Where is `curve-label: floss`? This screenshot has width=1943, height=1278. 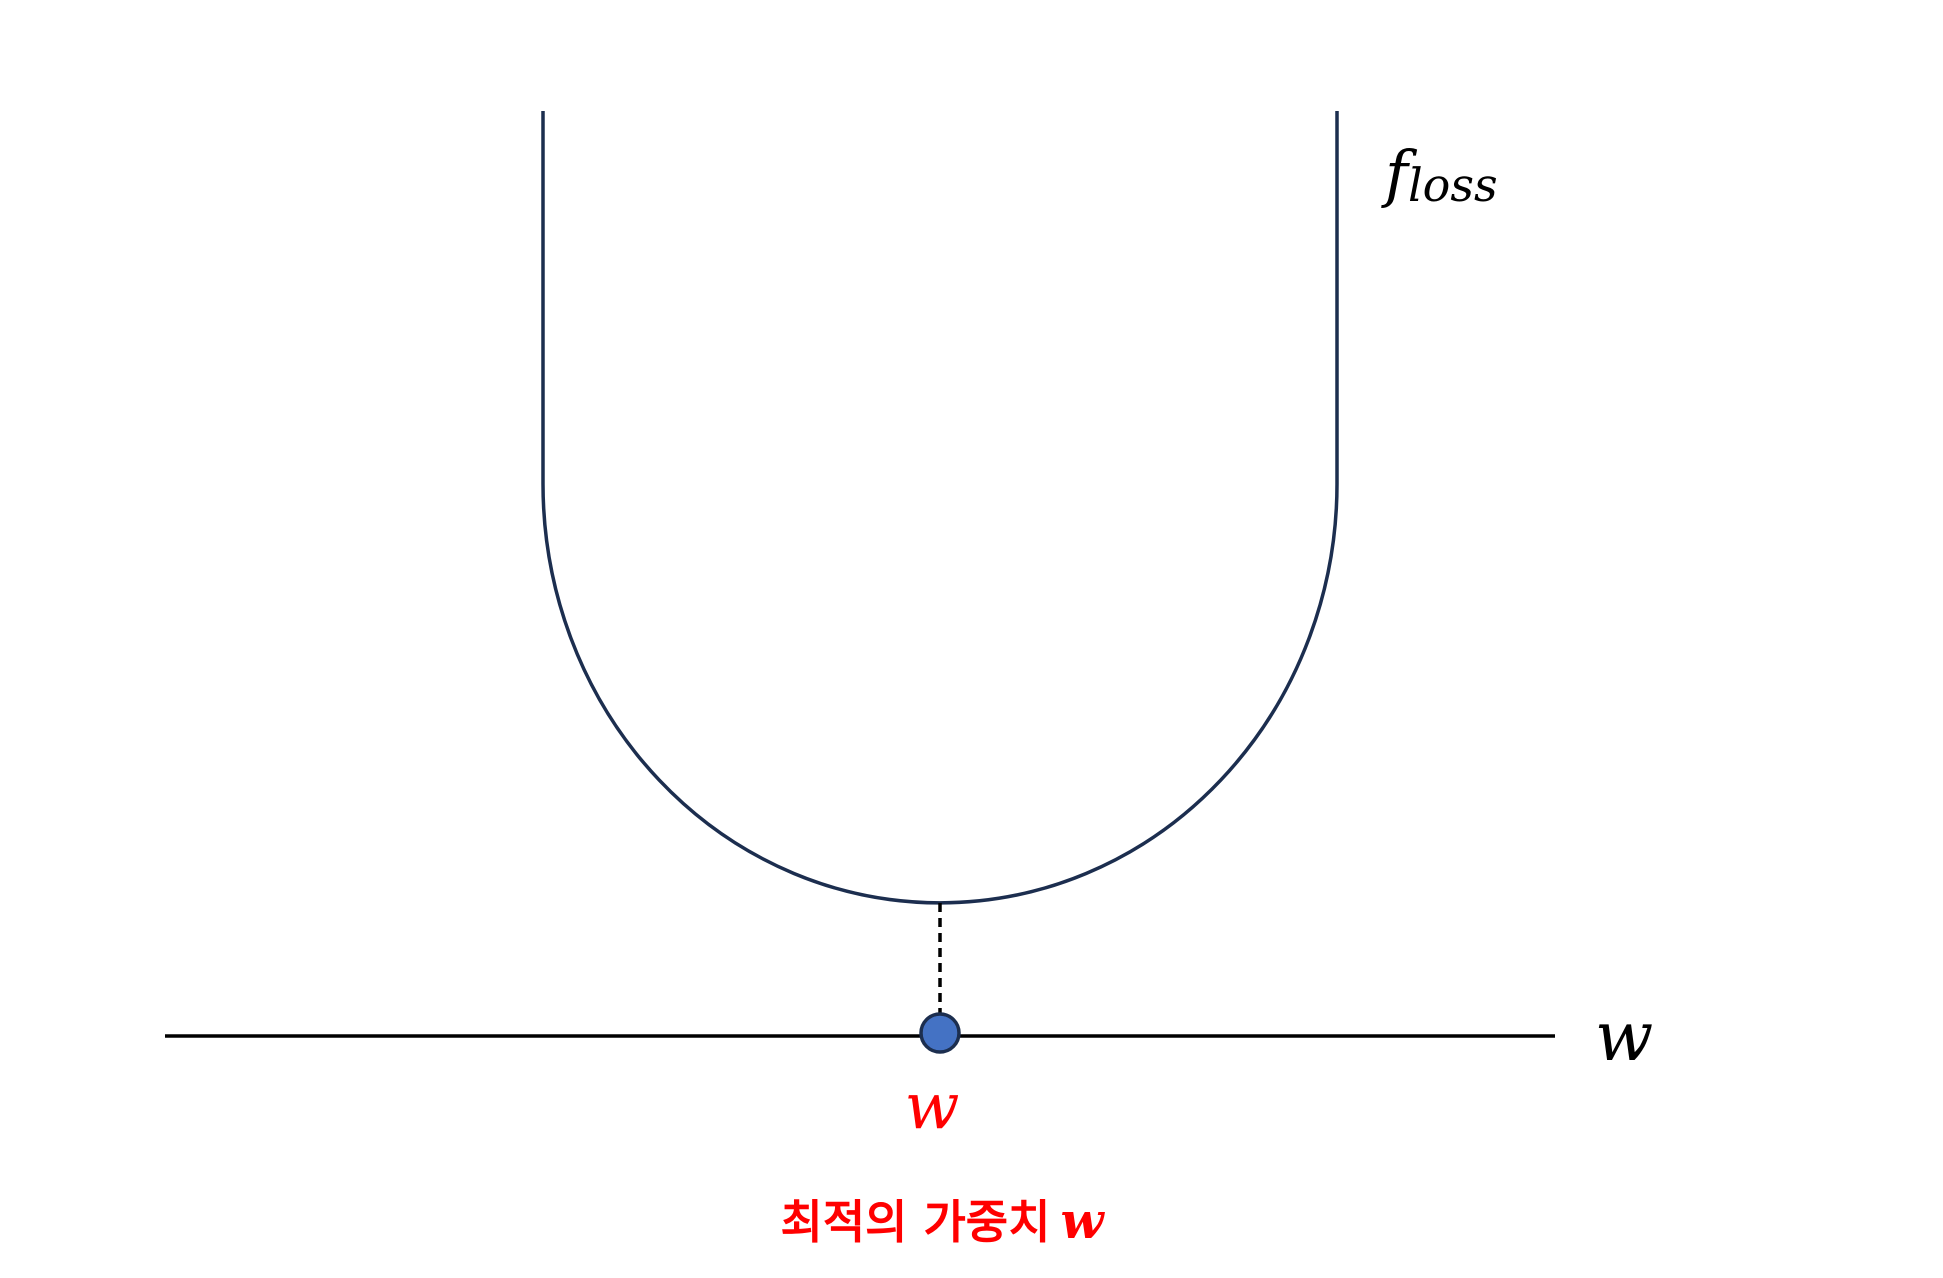
curve-label: floss is located at coordinates (1439, 174).